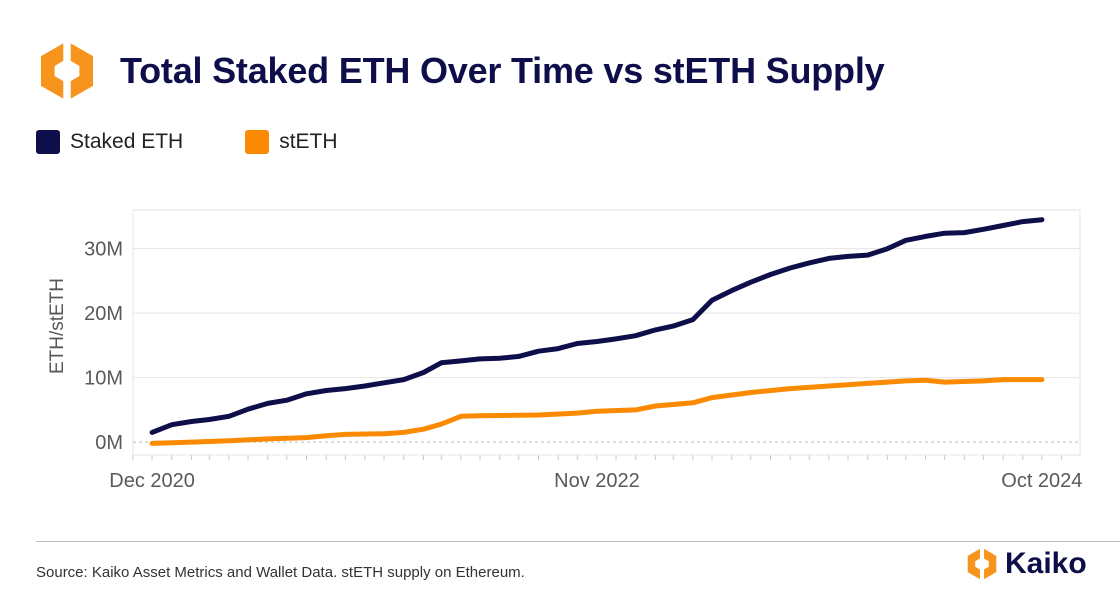 Image resolution: width=1120 pixels, height=602 pixels. I want to click on series-line-steth, so click(597, 411).